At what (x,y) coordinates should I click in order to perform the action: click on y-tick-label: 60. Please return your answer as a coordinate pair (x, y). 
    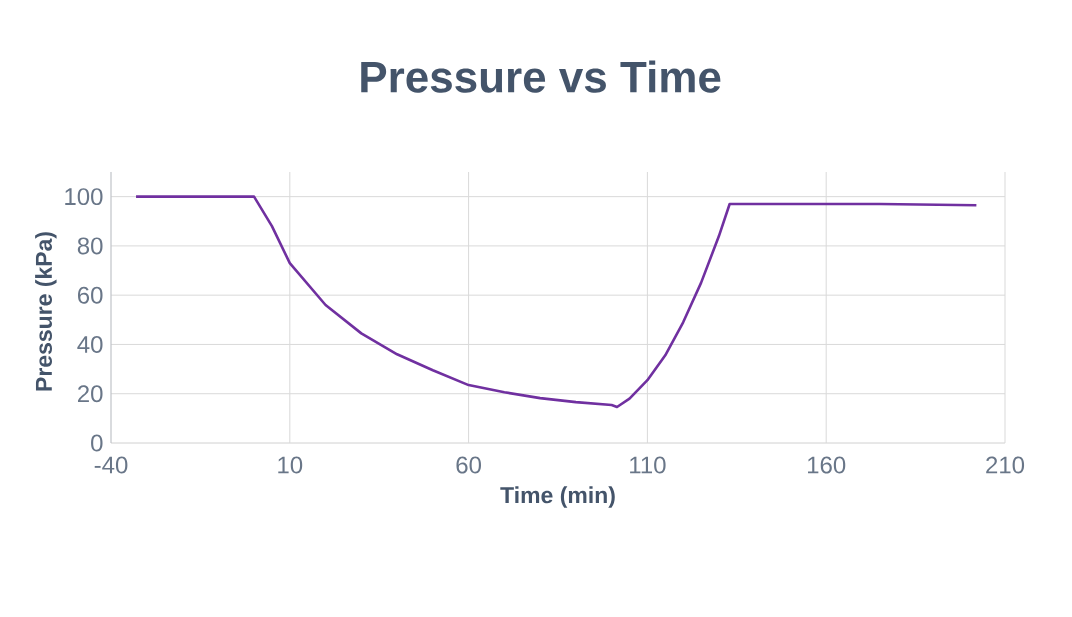
    Looking at the image, I should click on (90, 295).